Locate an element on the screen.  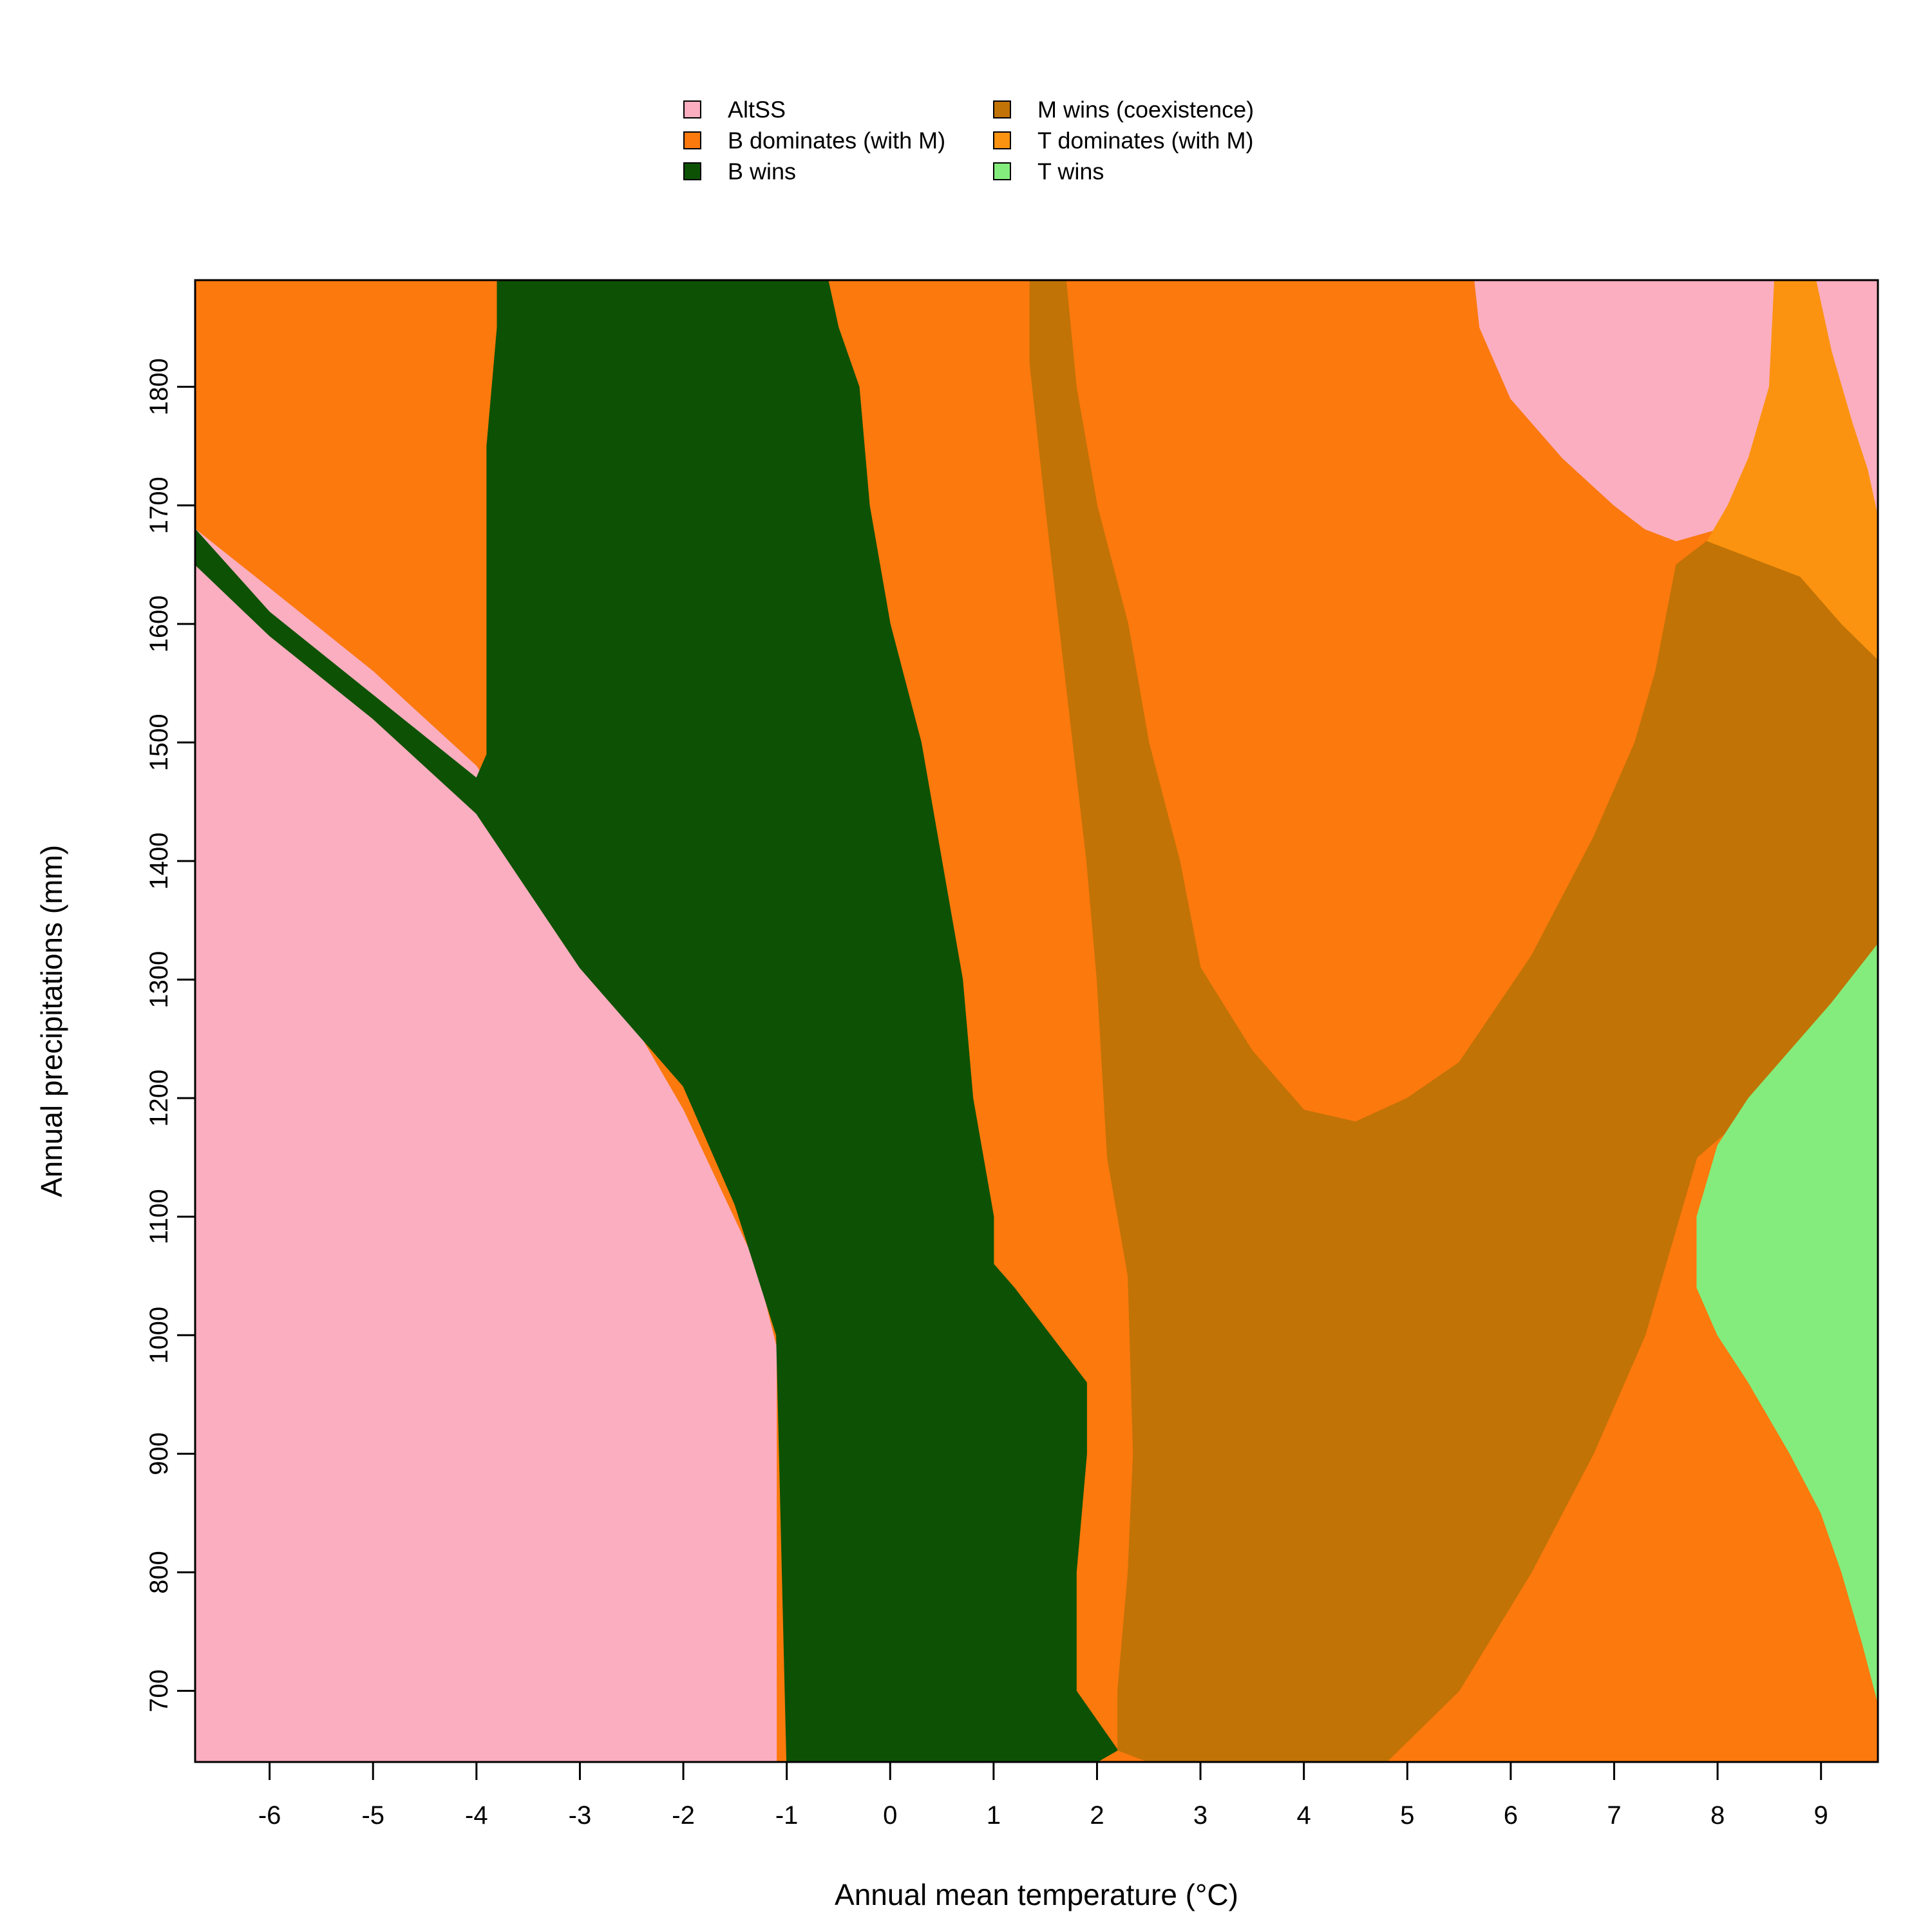
legend-label-t-dom: T dominates (with M) is located at coordinates (1145, 141).